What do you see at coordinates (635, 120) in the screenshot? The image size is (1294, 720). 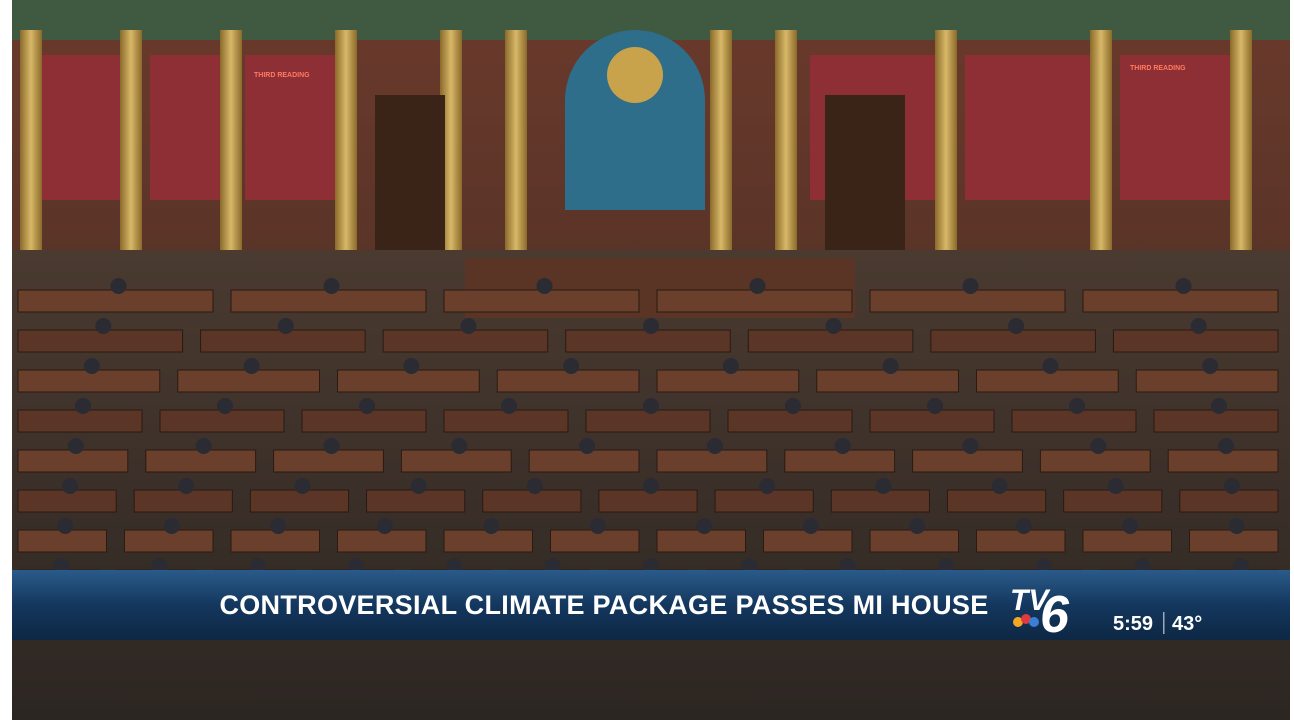 I see `seal-arch` at bounding box center [635, 120].